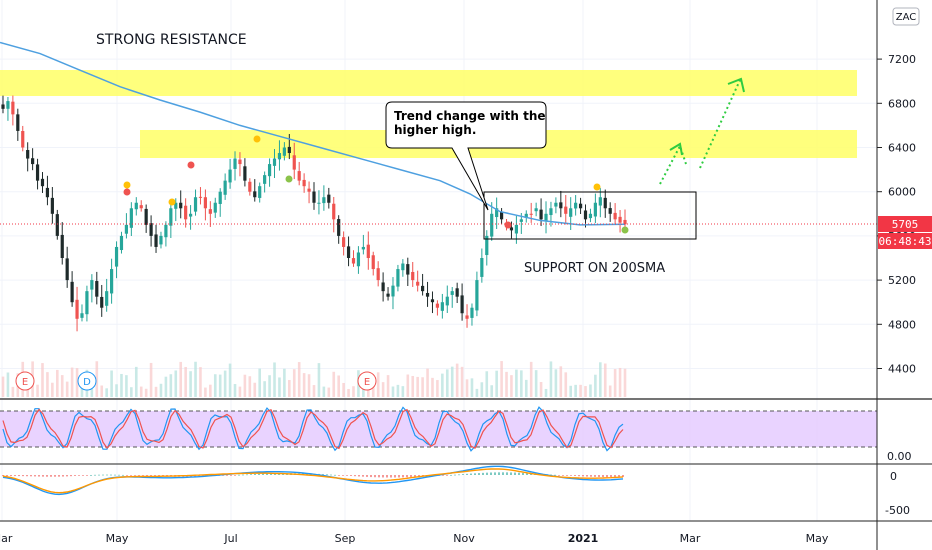  Describe the element at coordinates (313, 429) in the screenshot. I see `stochastic-d-line` at that location.